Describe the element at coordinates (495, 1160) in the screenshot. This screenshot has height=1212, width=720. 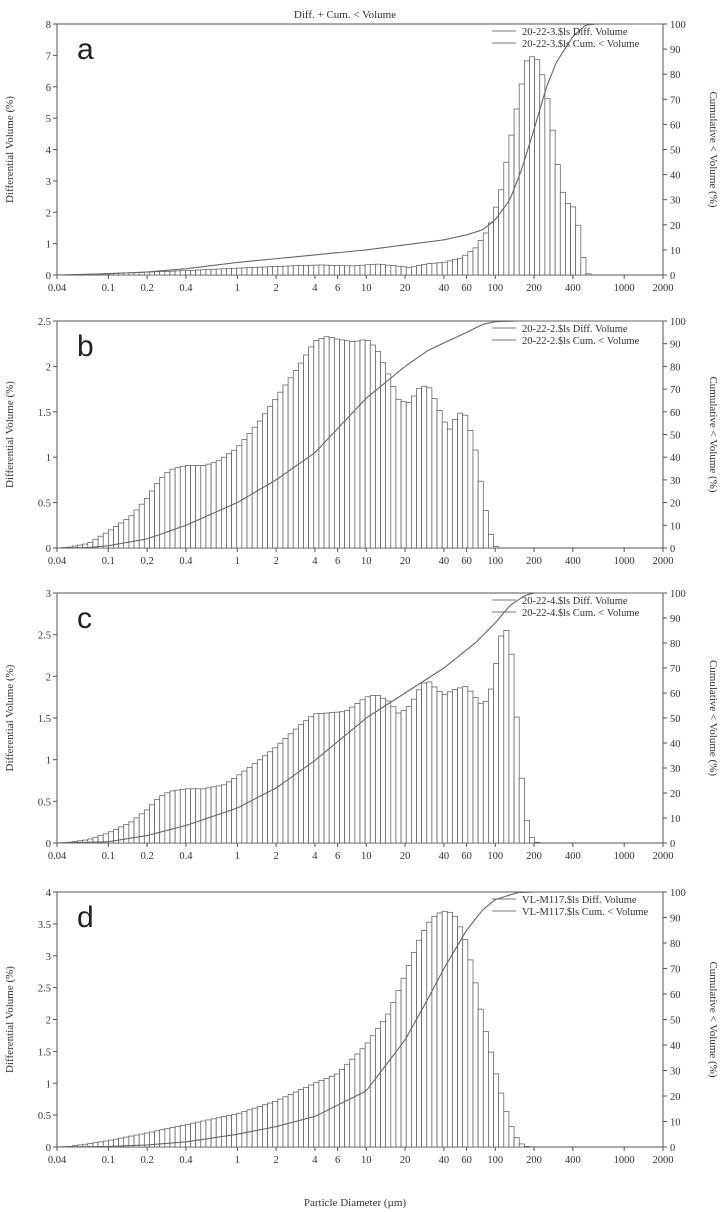
I see `x-tick-label: 100` at that location.